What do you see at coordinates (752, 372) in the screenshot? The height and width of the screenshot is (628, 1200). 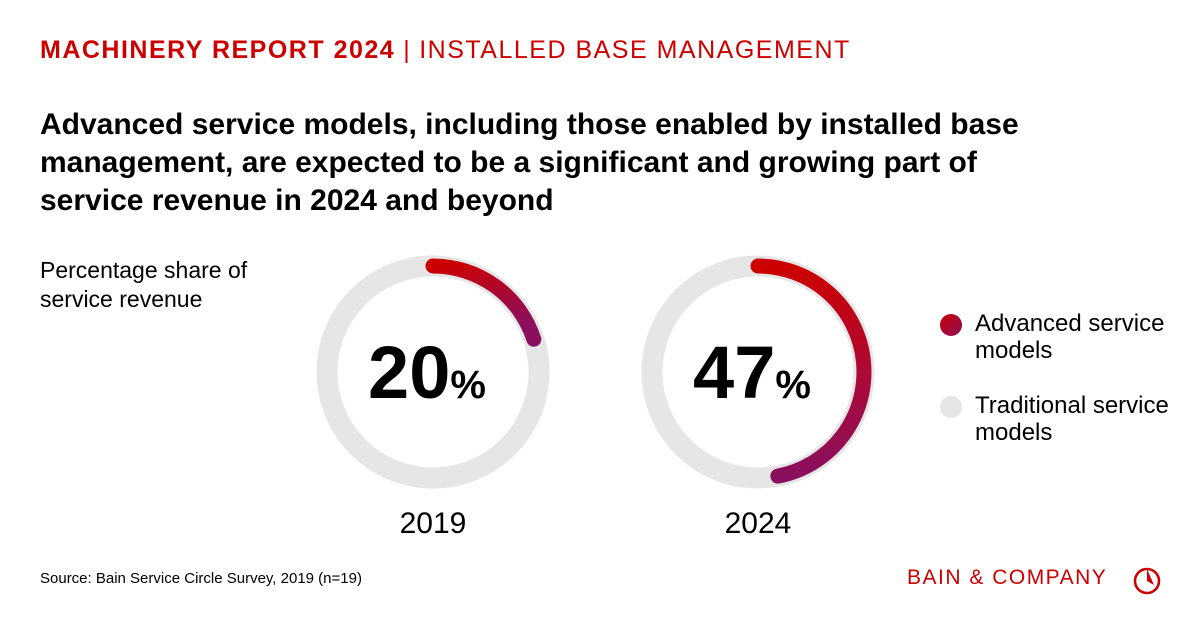 I see `donut-value-label: 47%` at bounding box center [752, 372].